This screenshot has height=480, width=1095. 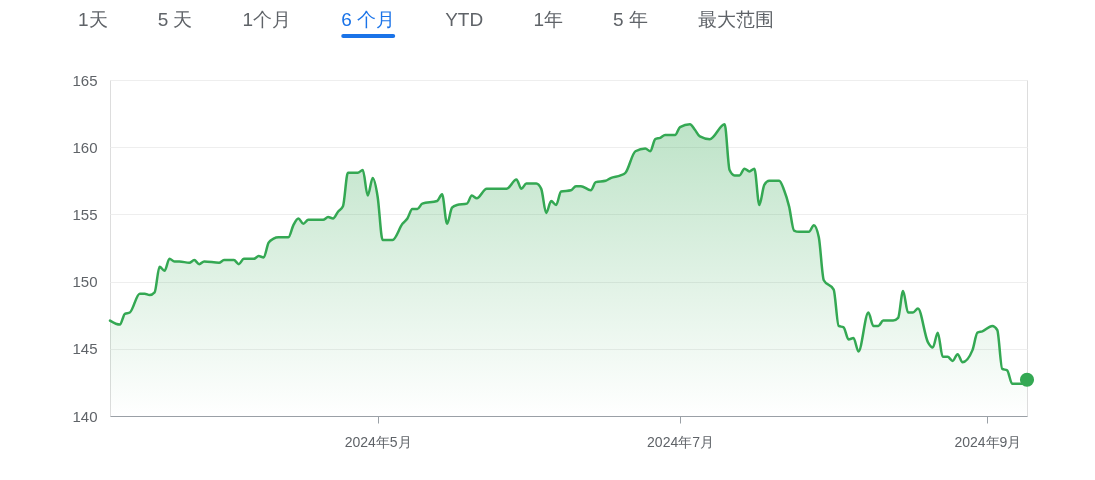 What do you see at coordinates (175, 19) in the screenshot?
I see `text: 5 天` at bounding box center [175, 19].